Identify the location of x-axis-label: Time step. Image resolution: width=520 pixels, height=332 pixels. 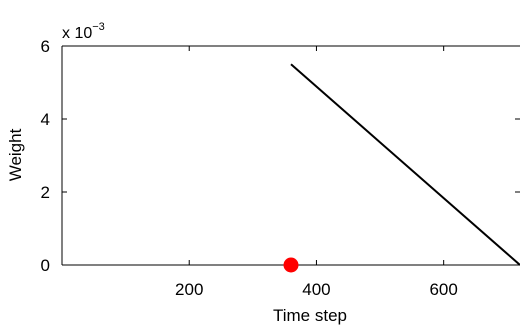
(310, 315).